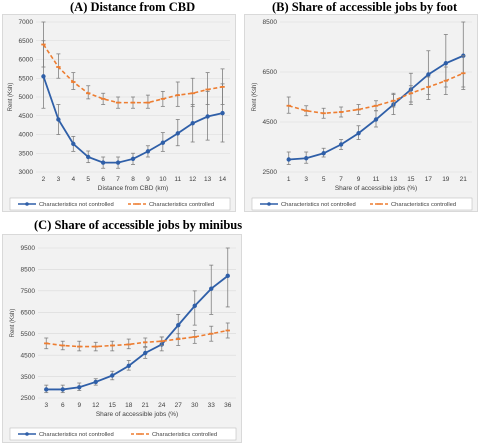  I want to click on chart-b-xtick-label: 11, so click(376, 179).